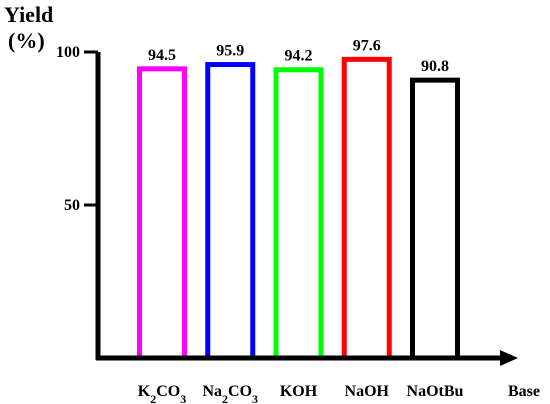 This screenshot has width=550, height=404. What do you see at coordinates (162, 55) in the screenshot?
I see `data-label-k2co3: 94.5` at bounding box center [162, 55].